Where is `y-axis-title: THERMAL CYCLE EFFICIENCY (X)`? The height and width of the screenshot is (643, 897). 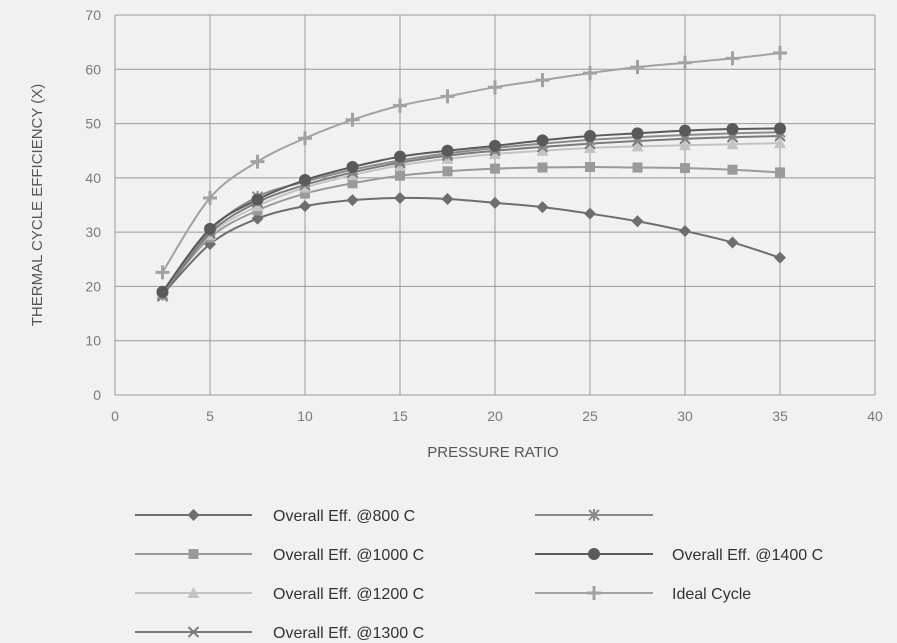 y-axis-title: THERMAL CYCLE EFFICIENCY (X) is located at coordinates (37, 205).